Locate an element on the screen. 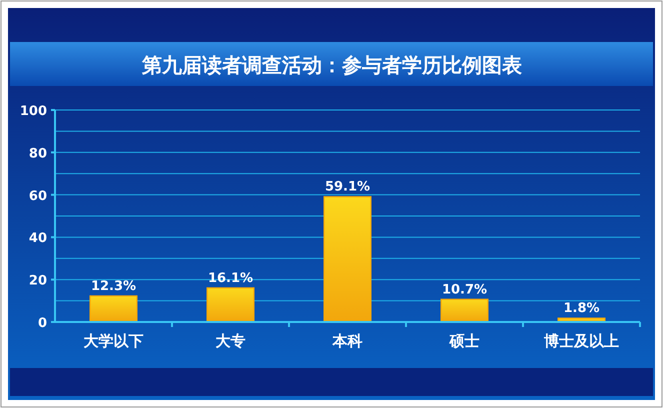 This screenshot has height=409, width=664. data-label: 12.3% is located at coordinates (113, 286).